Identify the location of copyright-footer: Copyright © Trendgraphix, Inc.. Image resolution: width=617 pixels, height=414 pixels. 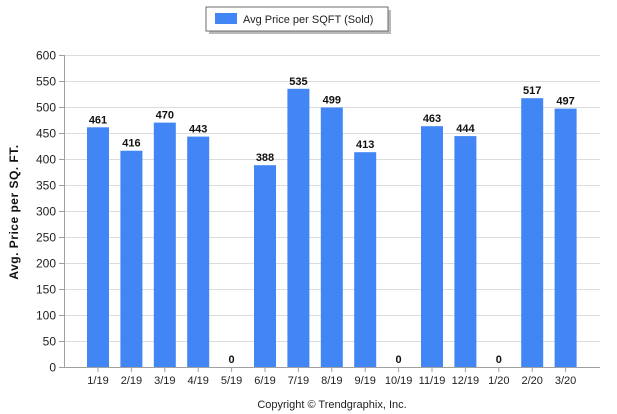
(331, 405).